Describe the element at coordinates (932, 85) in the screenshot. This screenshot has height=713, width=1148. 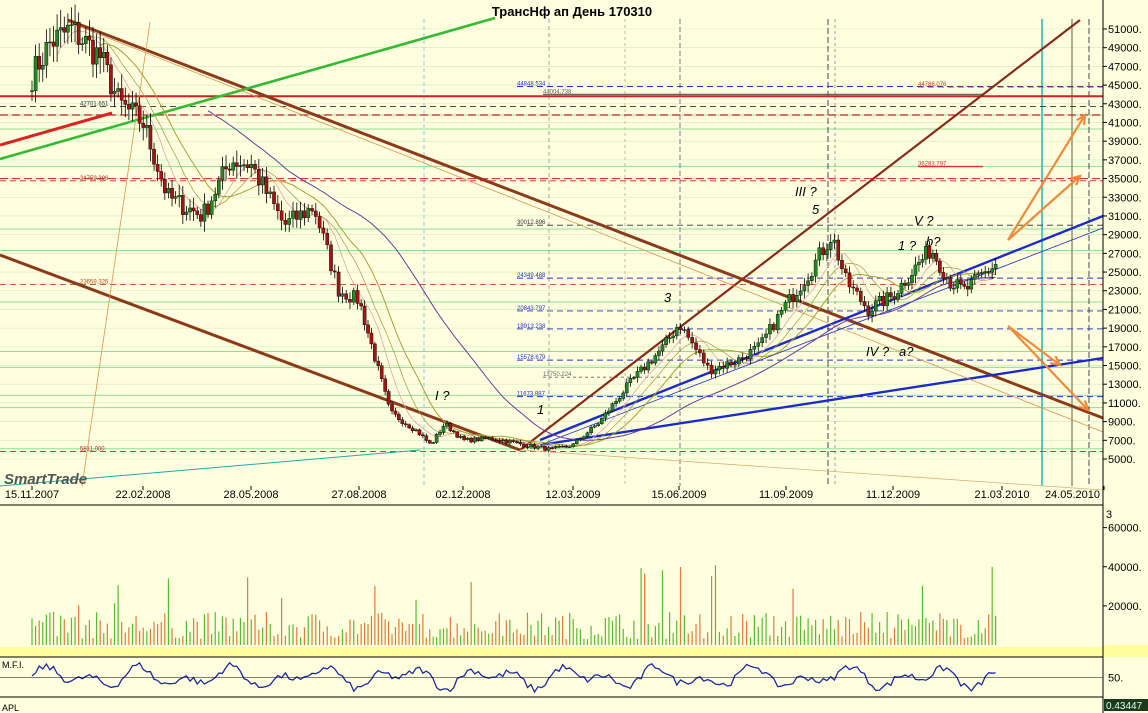
I see `fib-level-label: 44786.076` at that location.